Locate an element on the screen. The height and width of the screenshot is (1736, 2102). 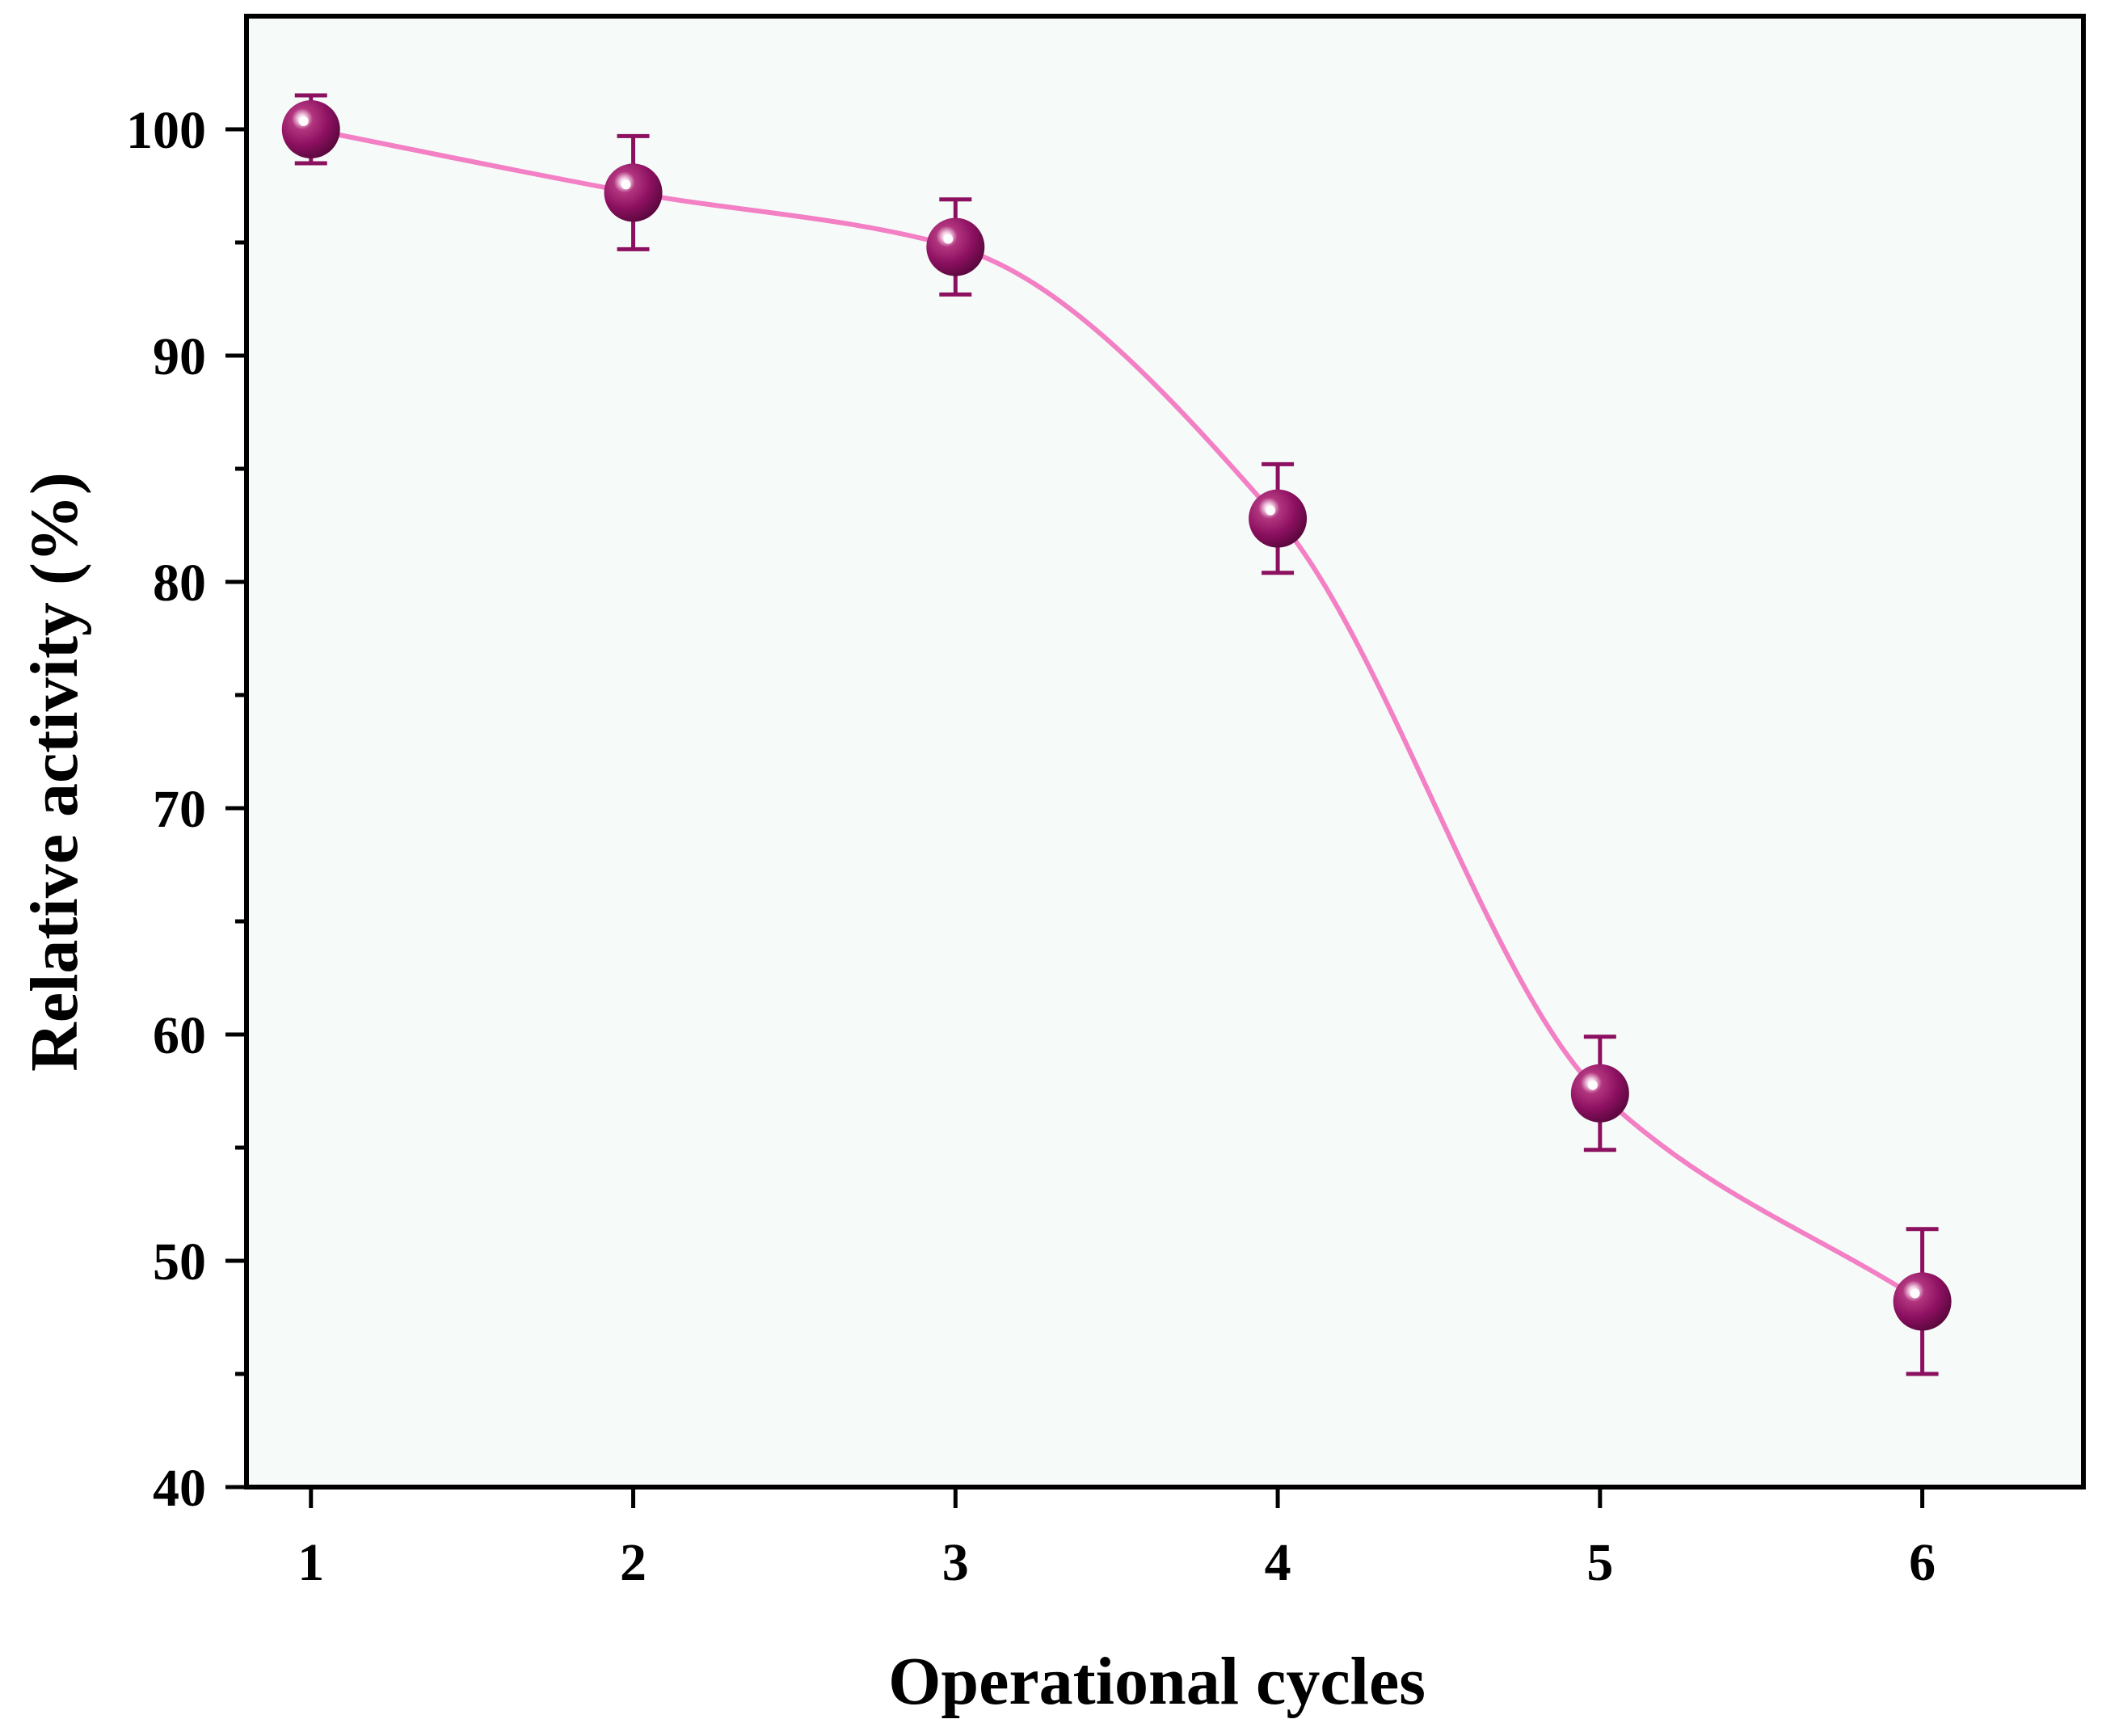
y-axis-ticks: 40 50 60 70 80 90 100 is located at coordinates (186, 809).